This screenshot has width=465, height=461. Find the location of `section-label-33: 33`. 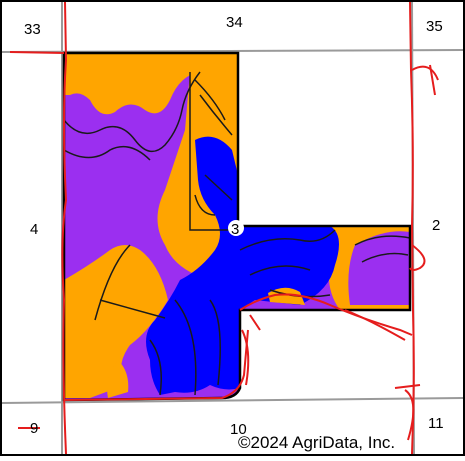

section-label-33: 33 is located at coordinates (32, 29).